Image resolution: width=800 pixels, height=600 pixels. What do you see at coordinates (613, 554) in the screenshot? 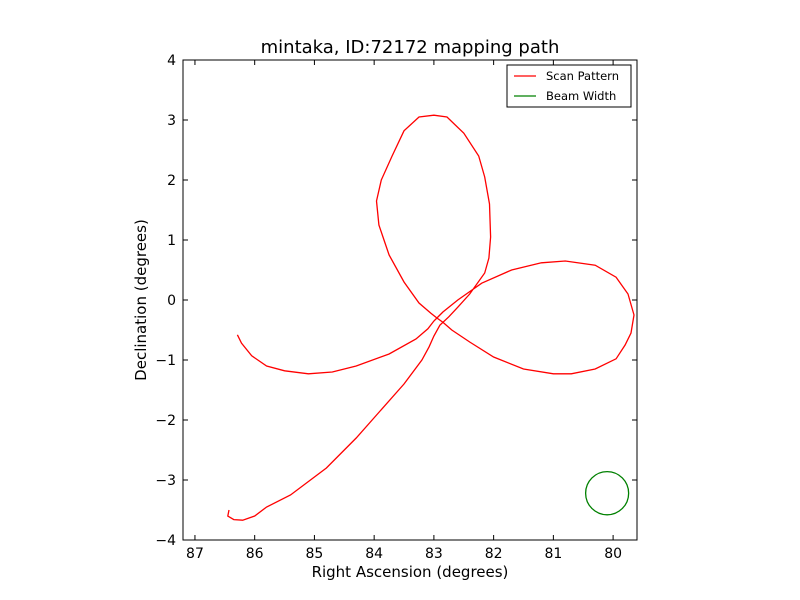
I see `x-tick-label: 80` at bounding box center [613, 554].